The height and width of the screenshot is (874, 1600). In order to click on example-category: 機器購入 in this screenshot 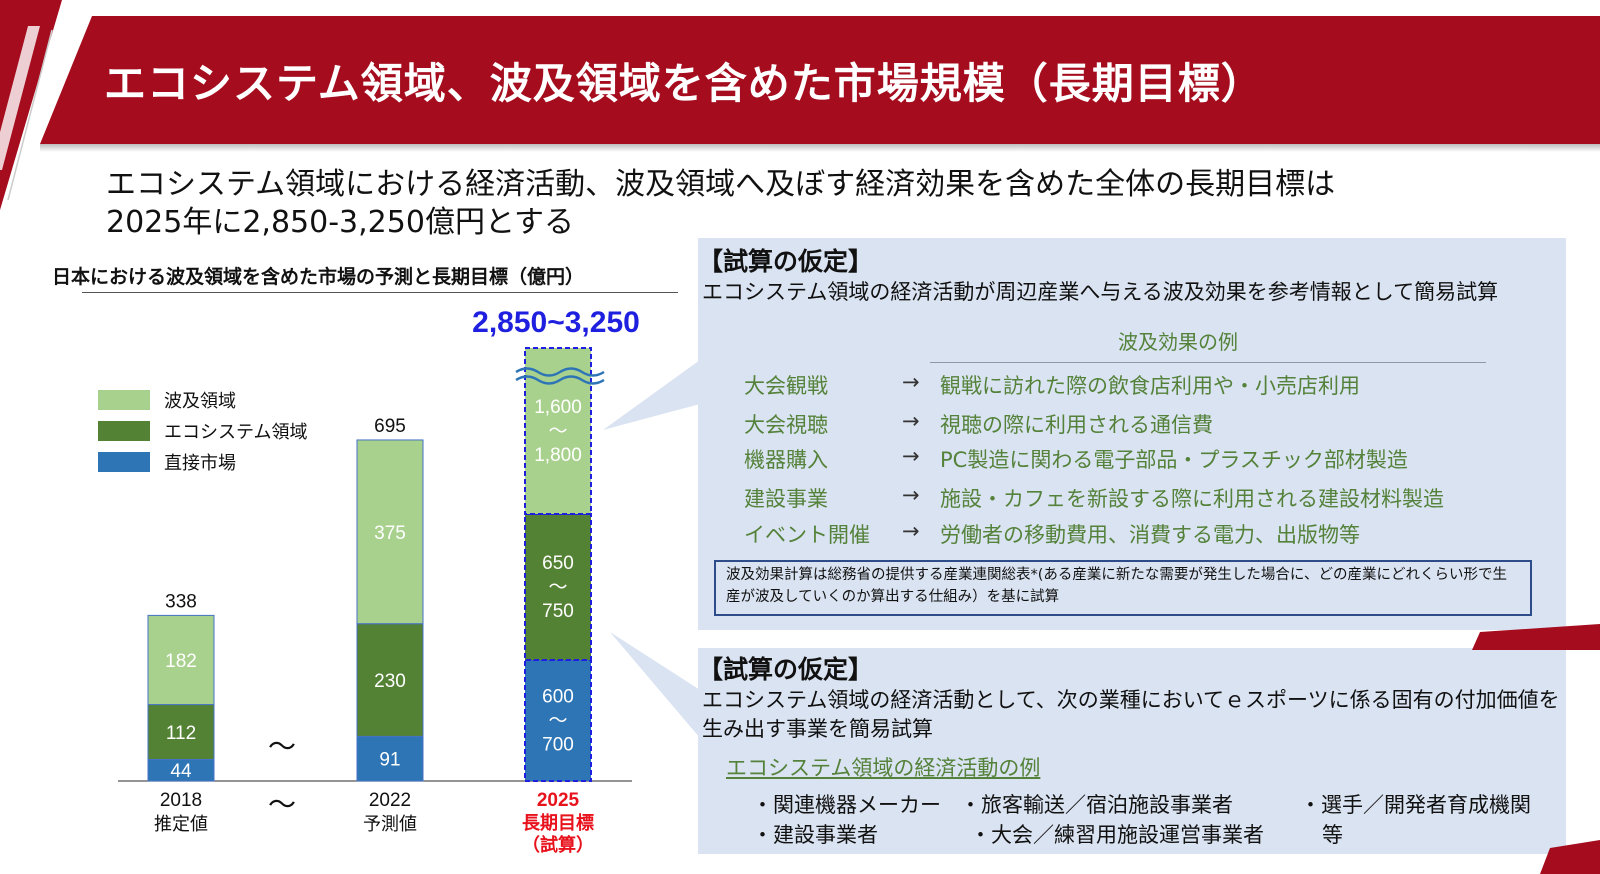, I will do `click(786, 460)`.